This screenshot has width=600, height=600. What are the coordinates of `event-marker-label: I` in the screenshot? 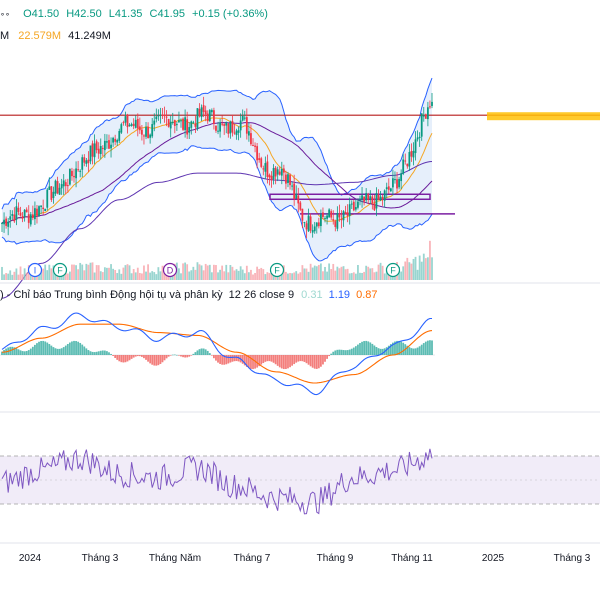 It's located at (35, 271).